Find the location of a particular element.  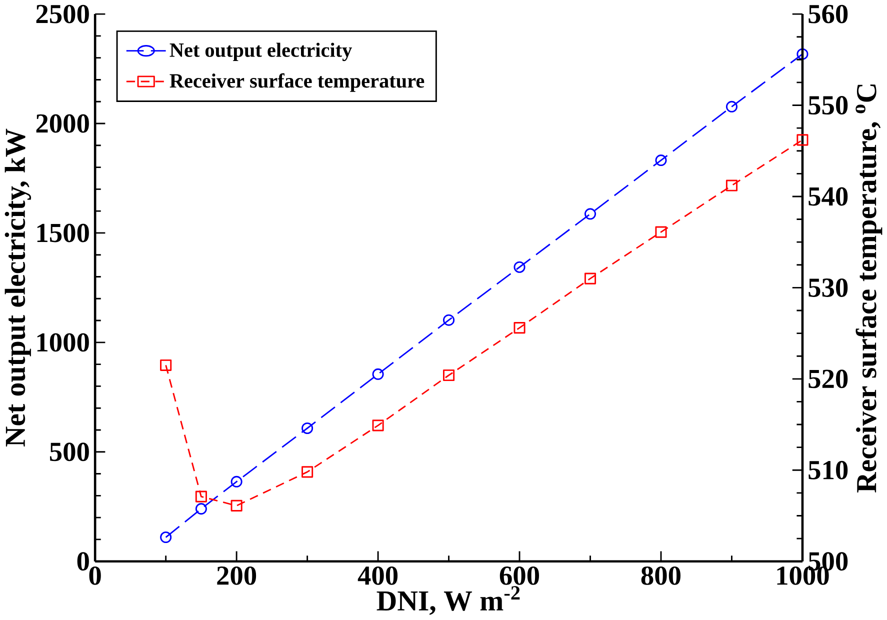

x-axis-title: DNI, W m$^{-2}$ is located at coordinates (448, 601).